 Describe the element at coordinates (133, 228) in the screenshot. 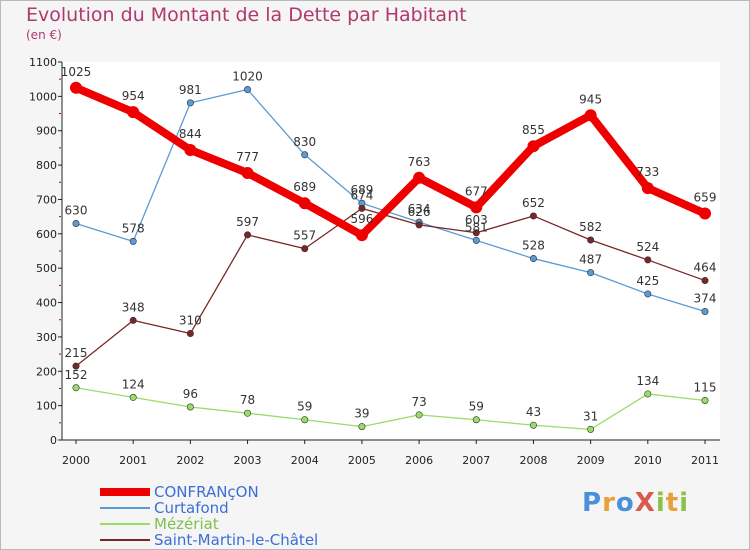

I see `data-label: 578` at that location.